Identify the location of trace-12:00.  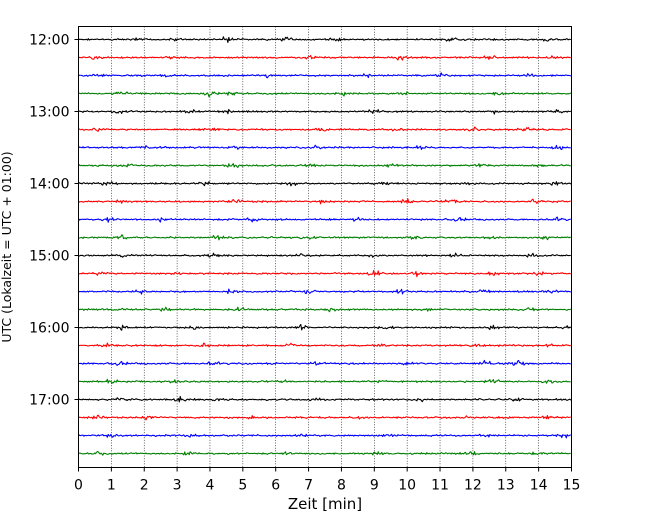
(324, 39).